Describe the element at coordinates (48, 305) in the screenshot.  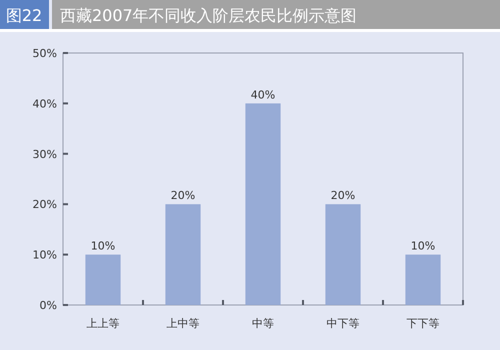
I see `y-tick-label: 0%` at that location.